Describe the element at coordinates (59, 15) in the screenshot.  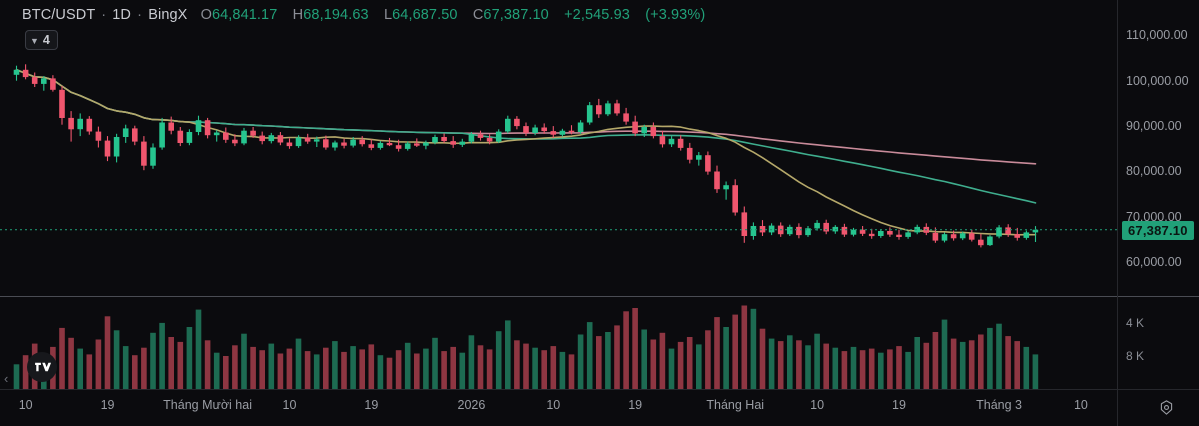
I see `symbol-label: BTC/USDT` at that location.